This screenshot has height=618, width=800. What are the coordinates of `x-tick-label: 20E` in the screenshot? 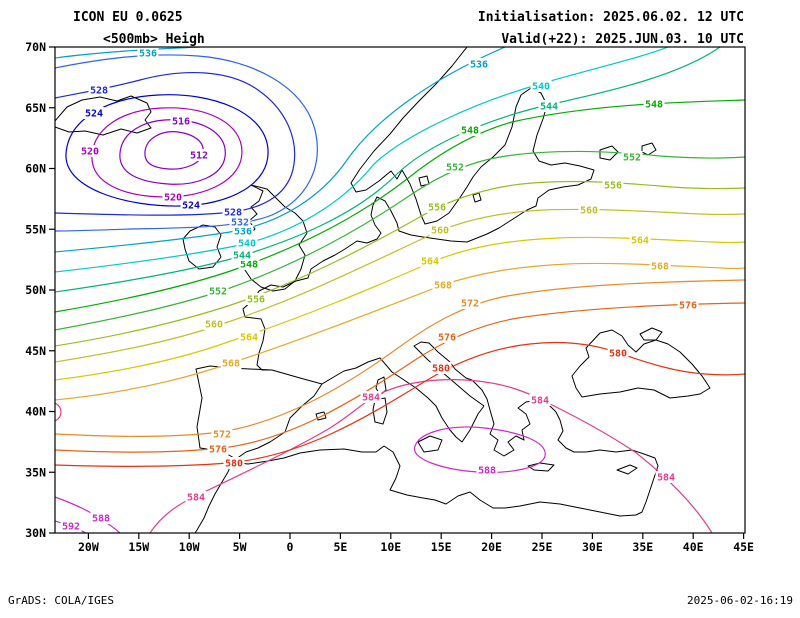 It's located at (491, 547).